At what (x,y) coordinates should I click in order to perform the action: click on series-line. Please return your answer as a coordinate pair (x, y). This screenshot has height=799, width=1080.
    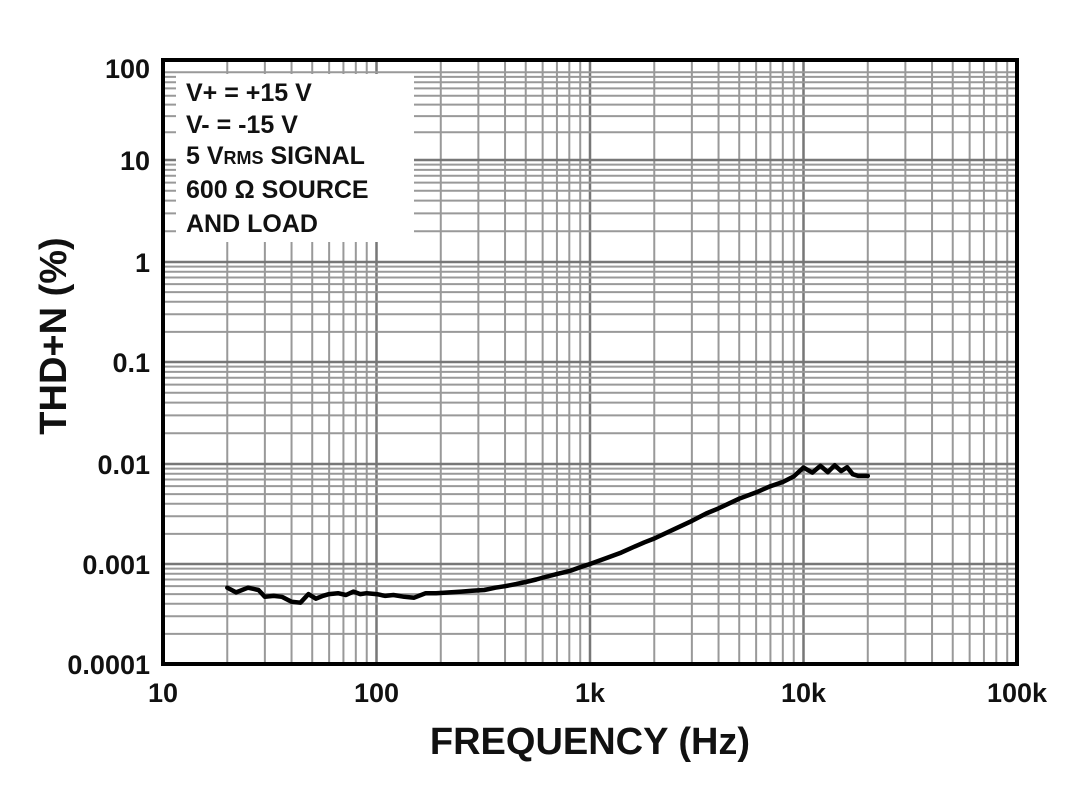
    Looking at the image, I should click on (548, 534).